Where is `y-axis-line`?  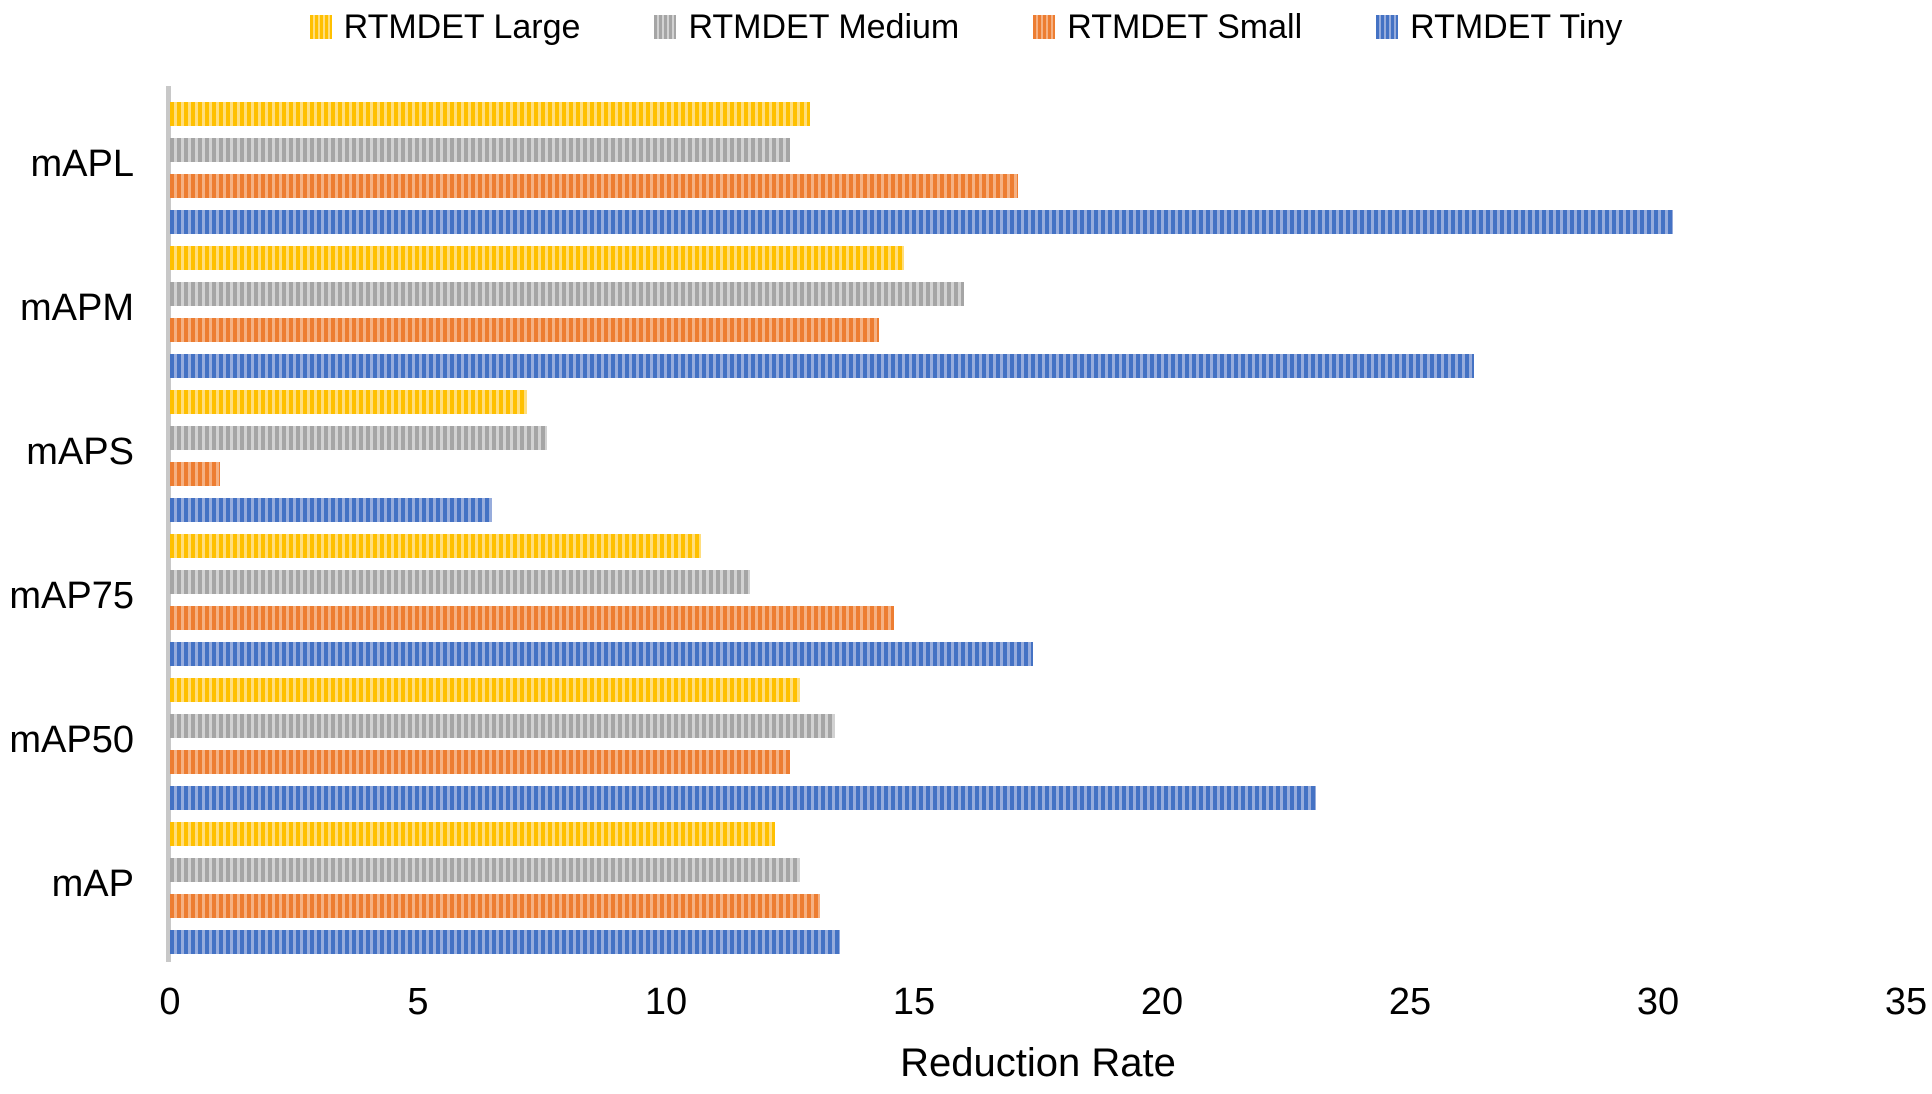 y-axis-line is located at coordinates (168, 524).